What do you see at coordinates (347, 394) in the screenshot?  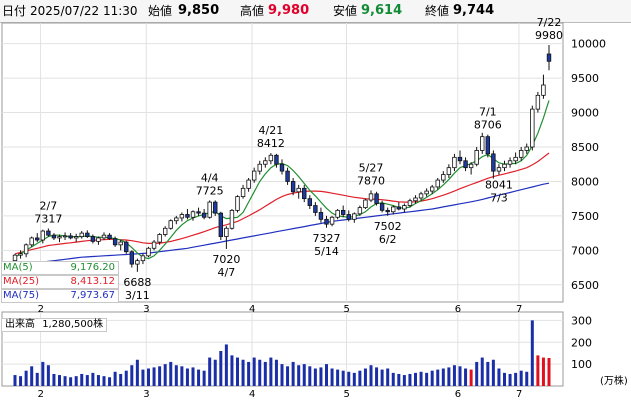 I see `month-tick-label: 5` at bounding box center [347, 394].